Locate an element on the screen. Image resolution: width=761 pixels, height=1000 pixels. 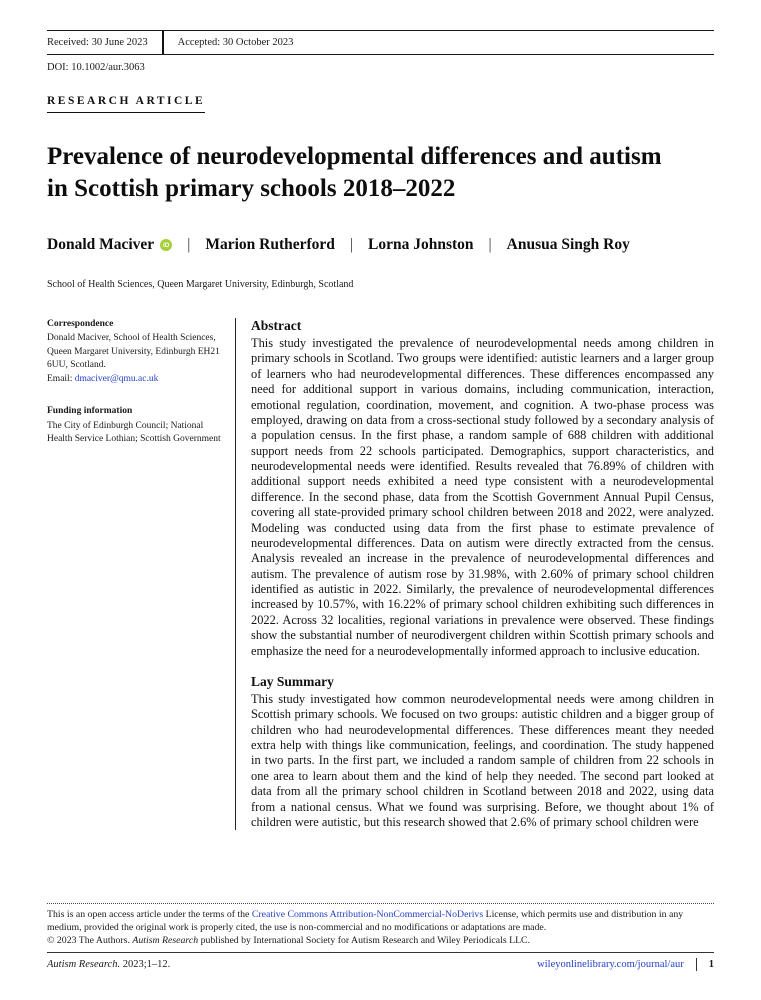
footer-divider is located at coordinates (696, 964).